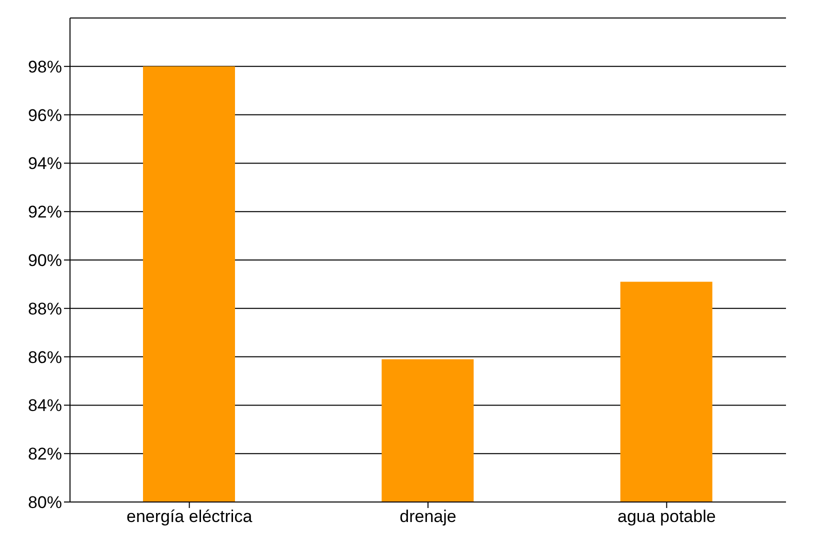 This screenshot has height=550, width=834. What do you see at coordinates (189, 516) in the screenshot?
I see `x-tick-label: energía eléctrica` at bounding box center [189, 516].